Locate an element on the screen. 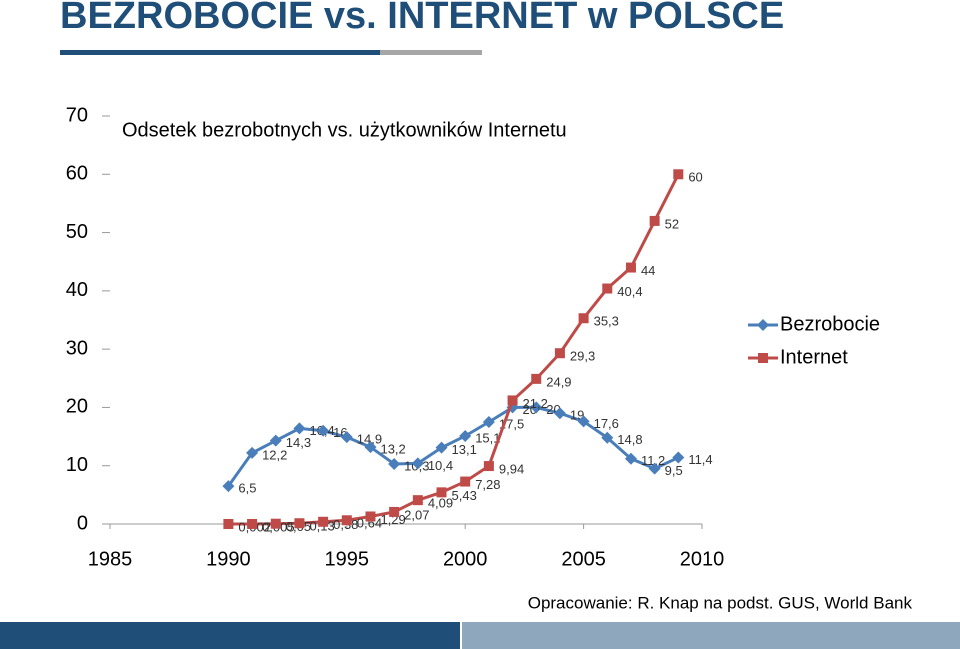  data-label: 7,28 is located at coordinates (487, 484).